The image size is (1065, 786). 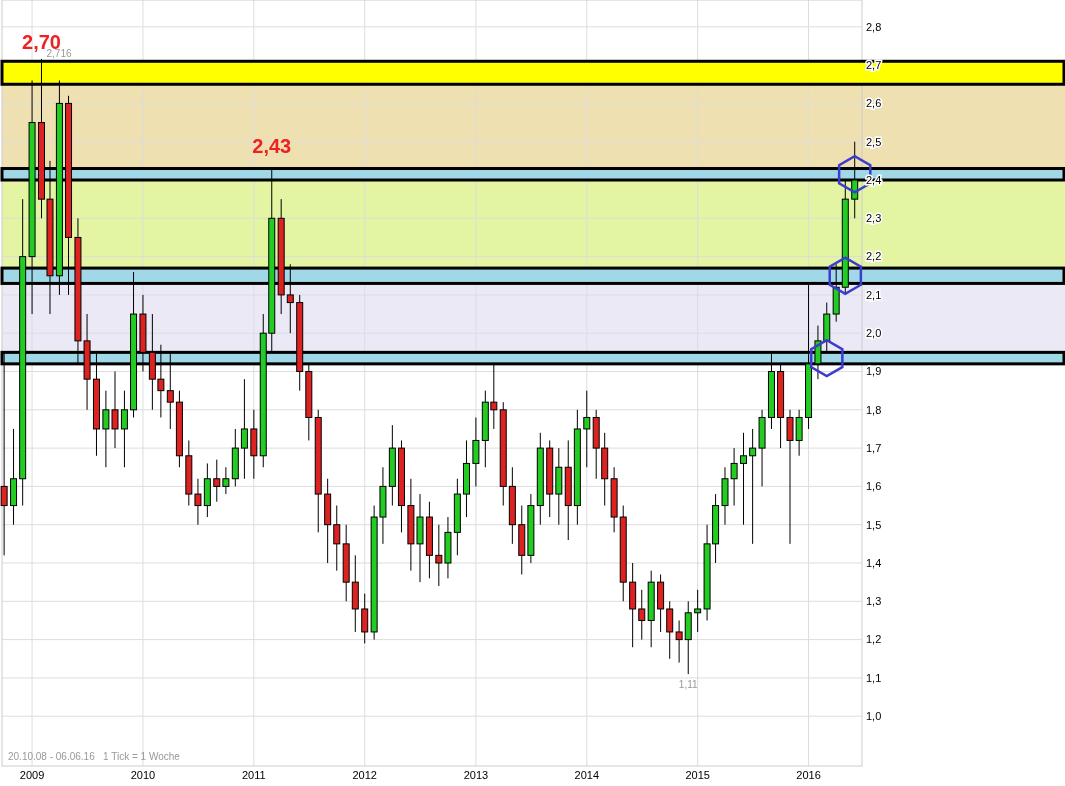 I want to click on annotation: 2,43, so click(x=272, y=145).